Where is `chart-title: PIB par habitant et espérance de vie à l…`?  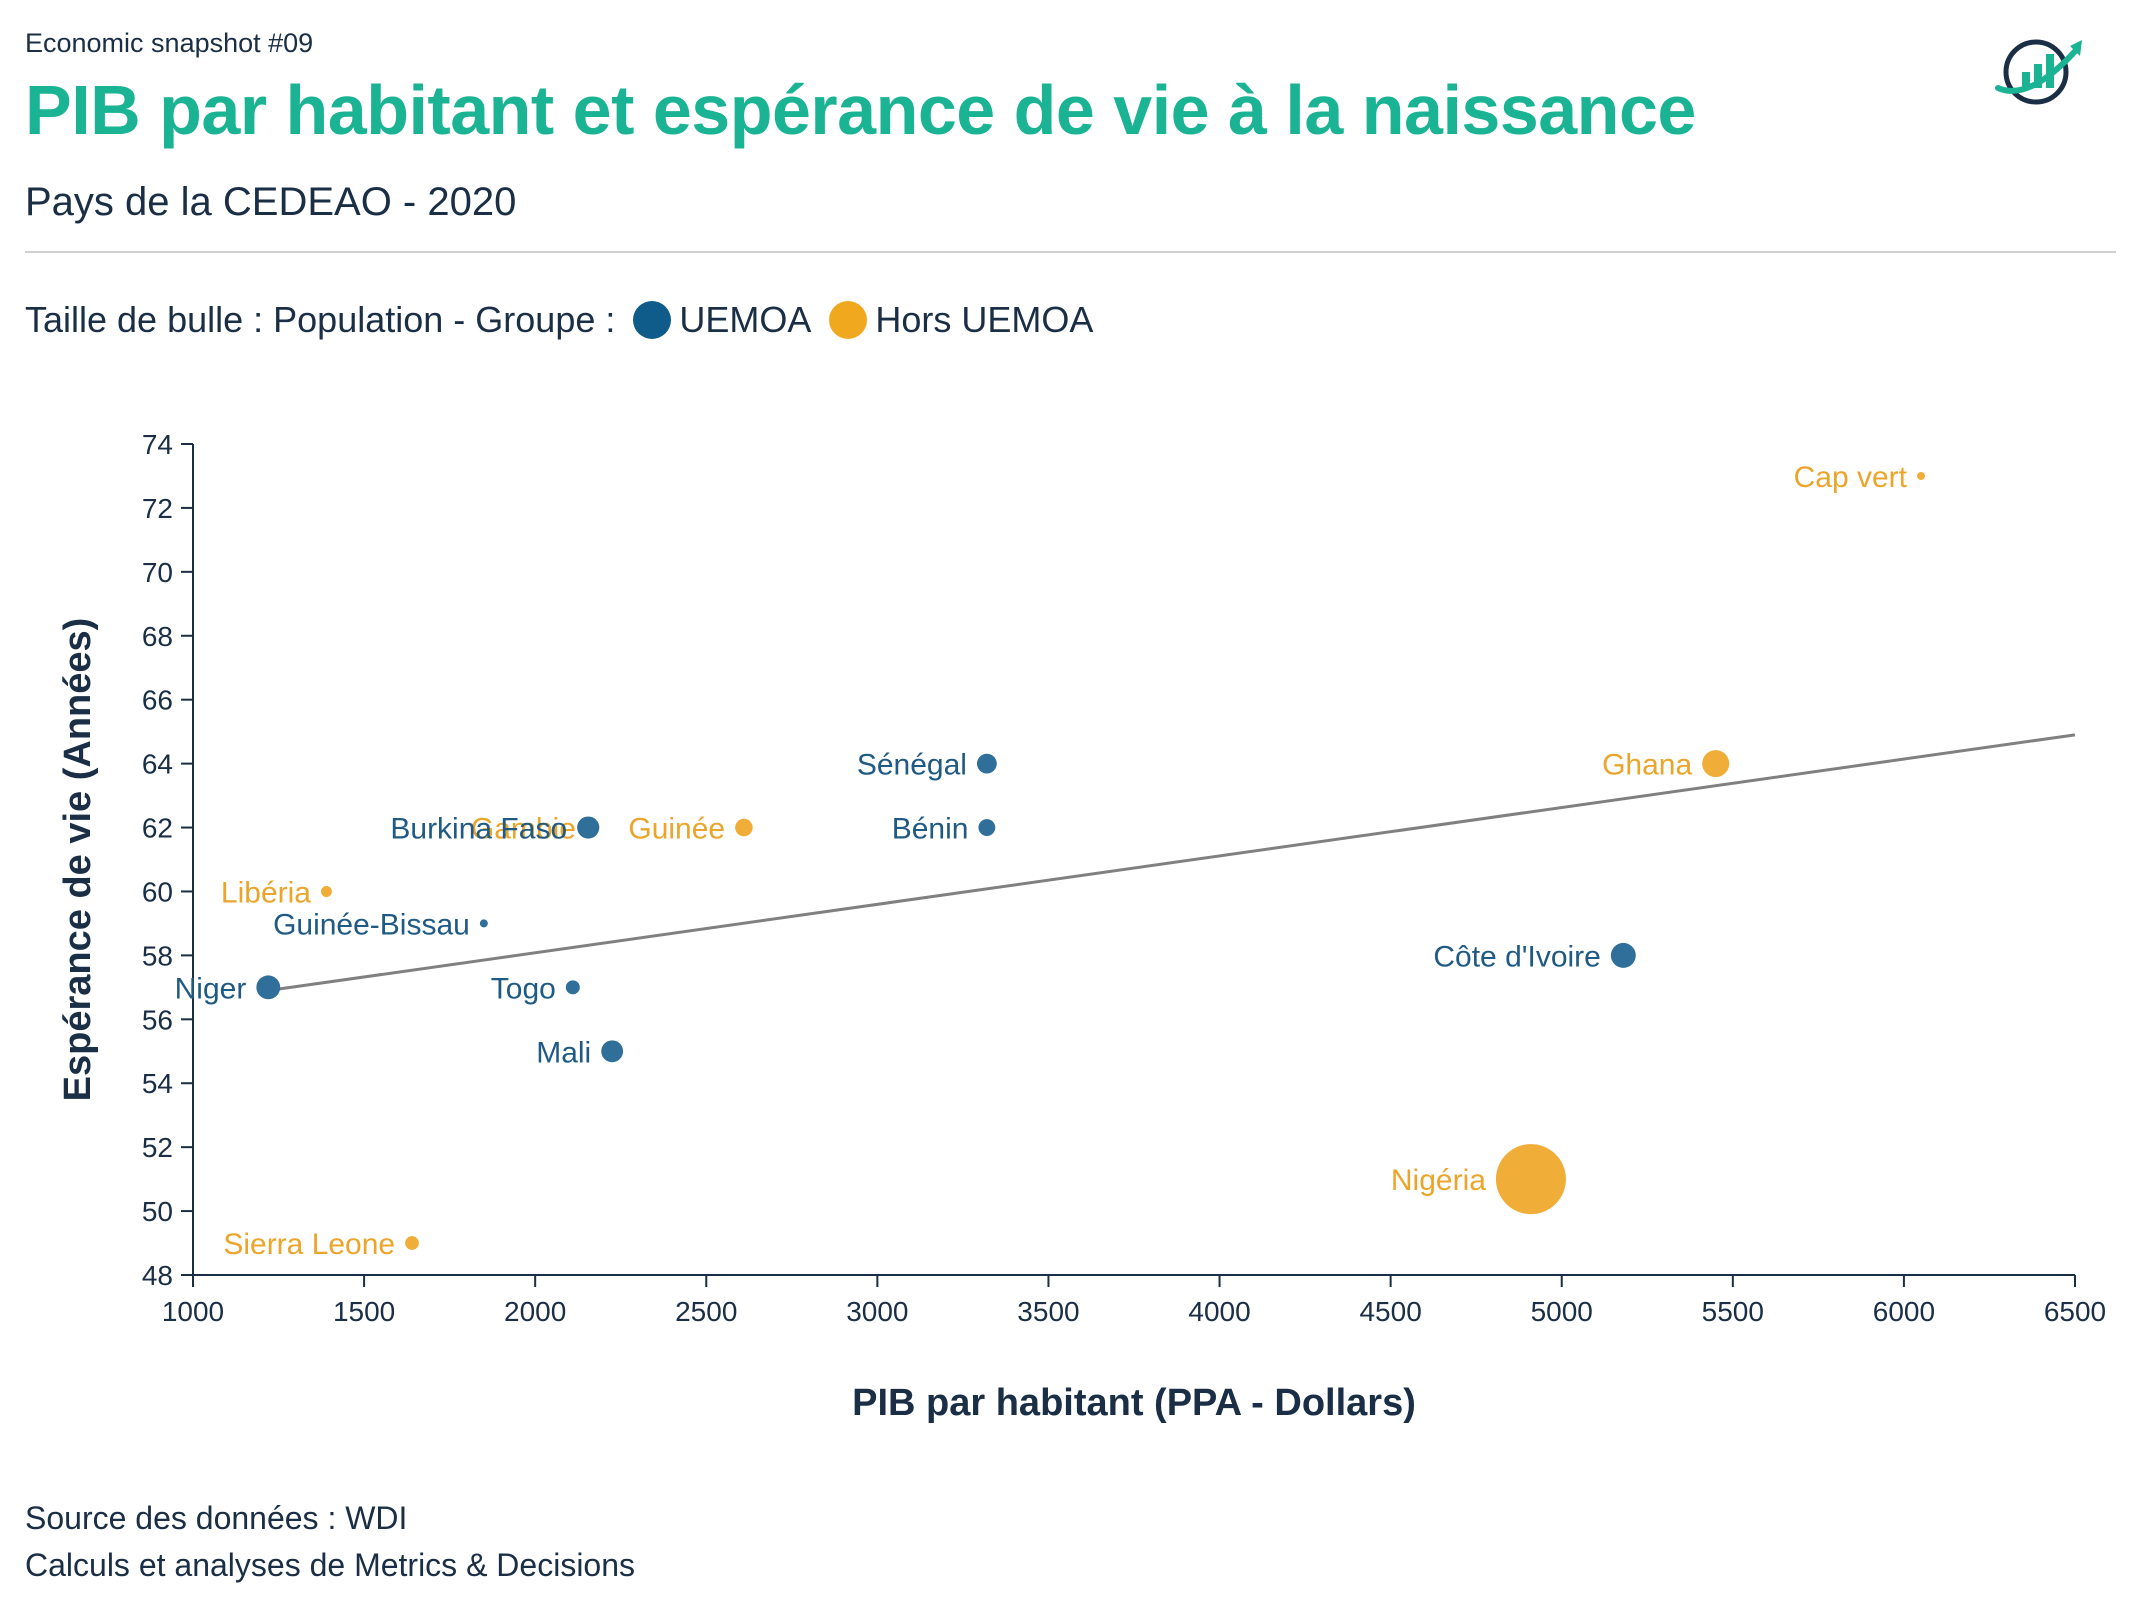 chart-title: PIB par habitant et espérance de vie à l… is located at coordinates (860, 110).